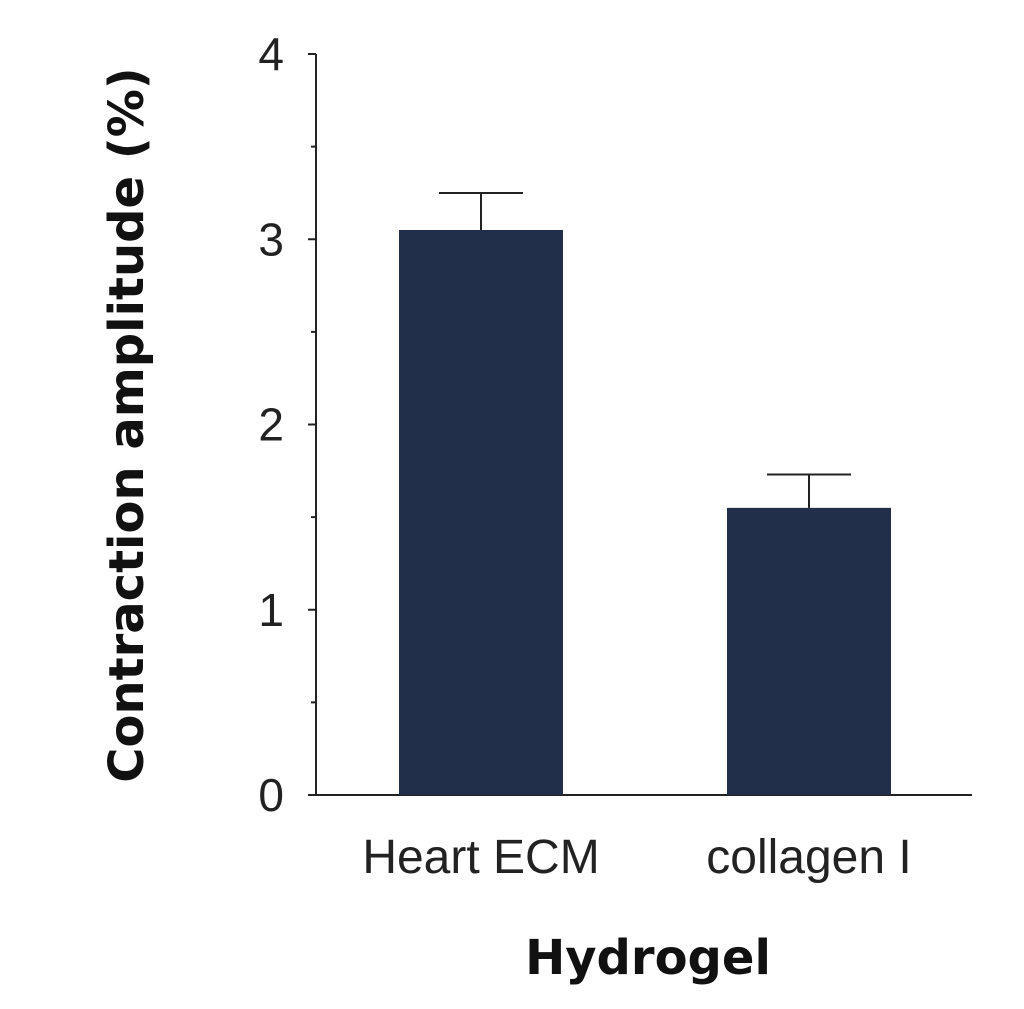 This screenshot has width=1024, height=1009. What do you see at coordinates (287, 424) in the screenshot?
I see `y-ticks: 0 1 2 3 4` at bounding box center [287, 424].